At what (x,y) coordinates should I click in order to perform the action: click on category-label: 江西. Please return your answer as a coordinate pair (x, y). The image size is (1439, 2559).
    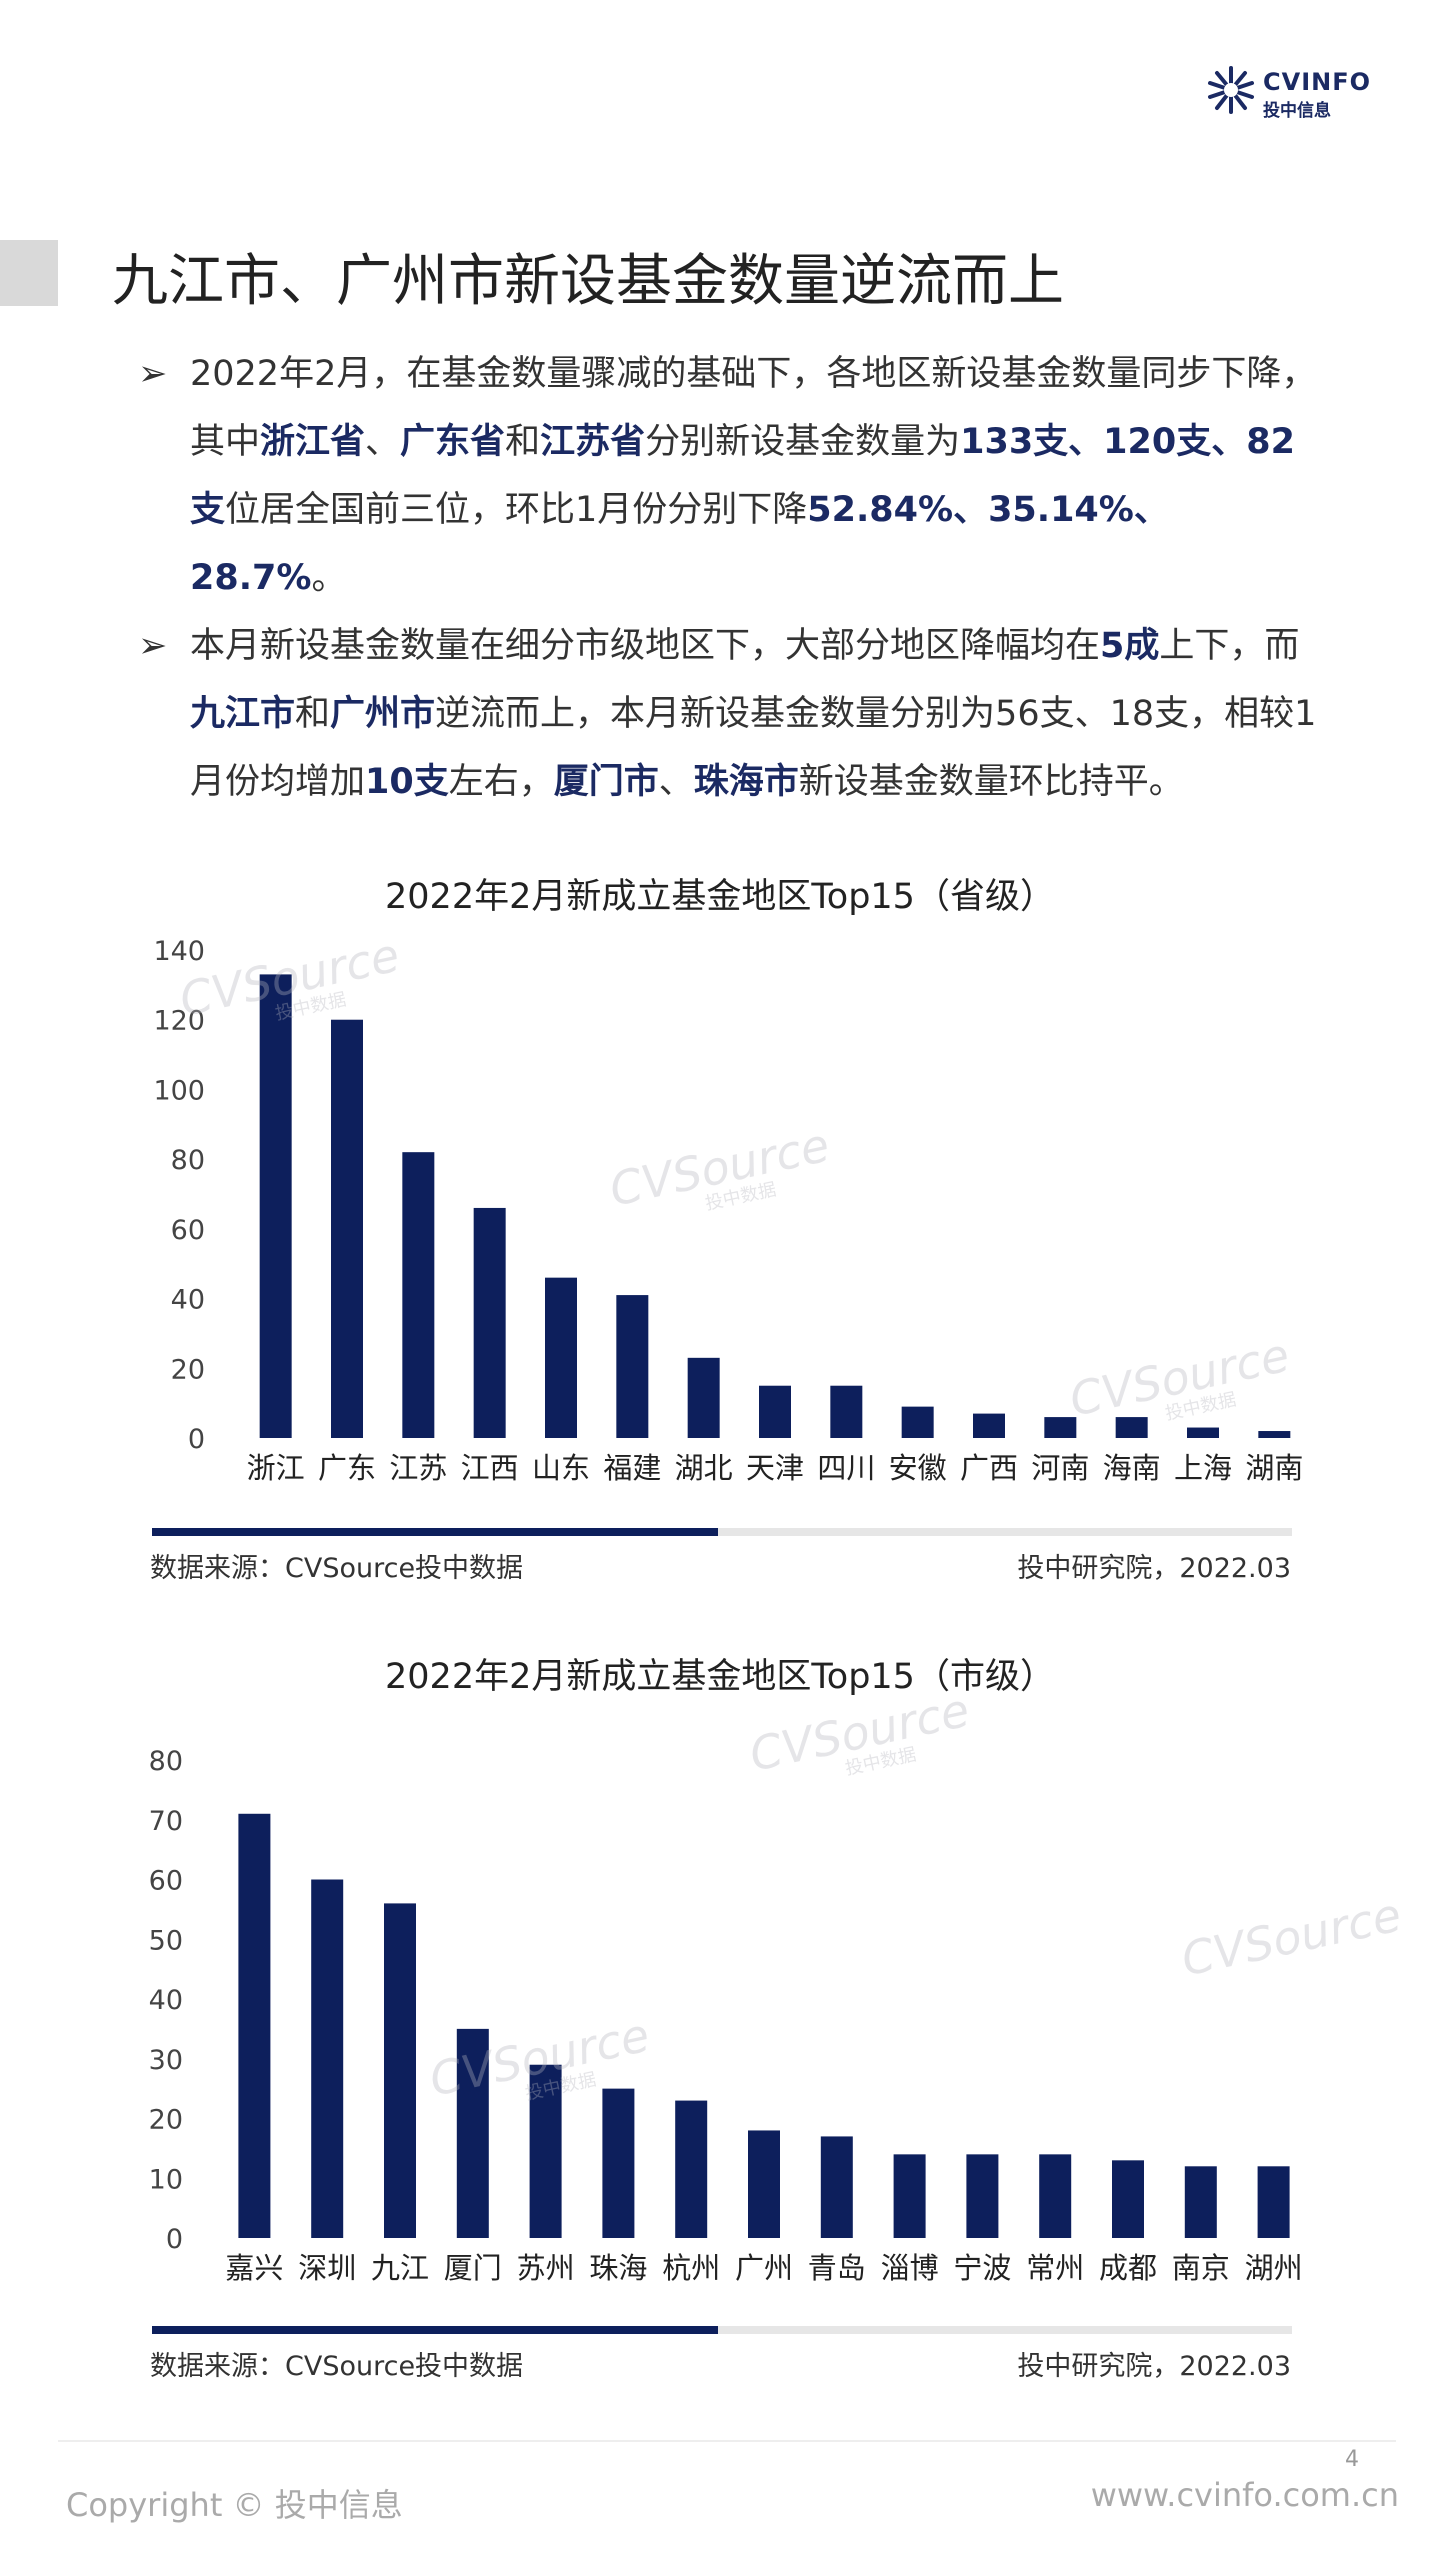
    Looking at the image, I should click on (490, 1468).